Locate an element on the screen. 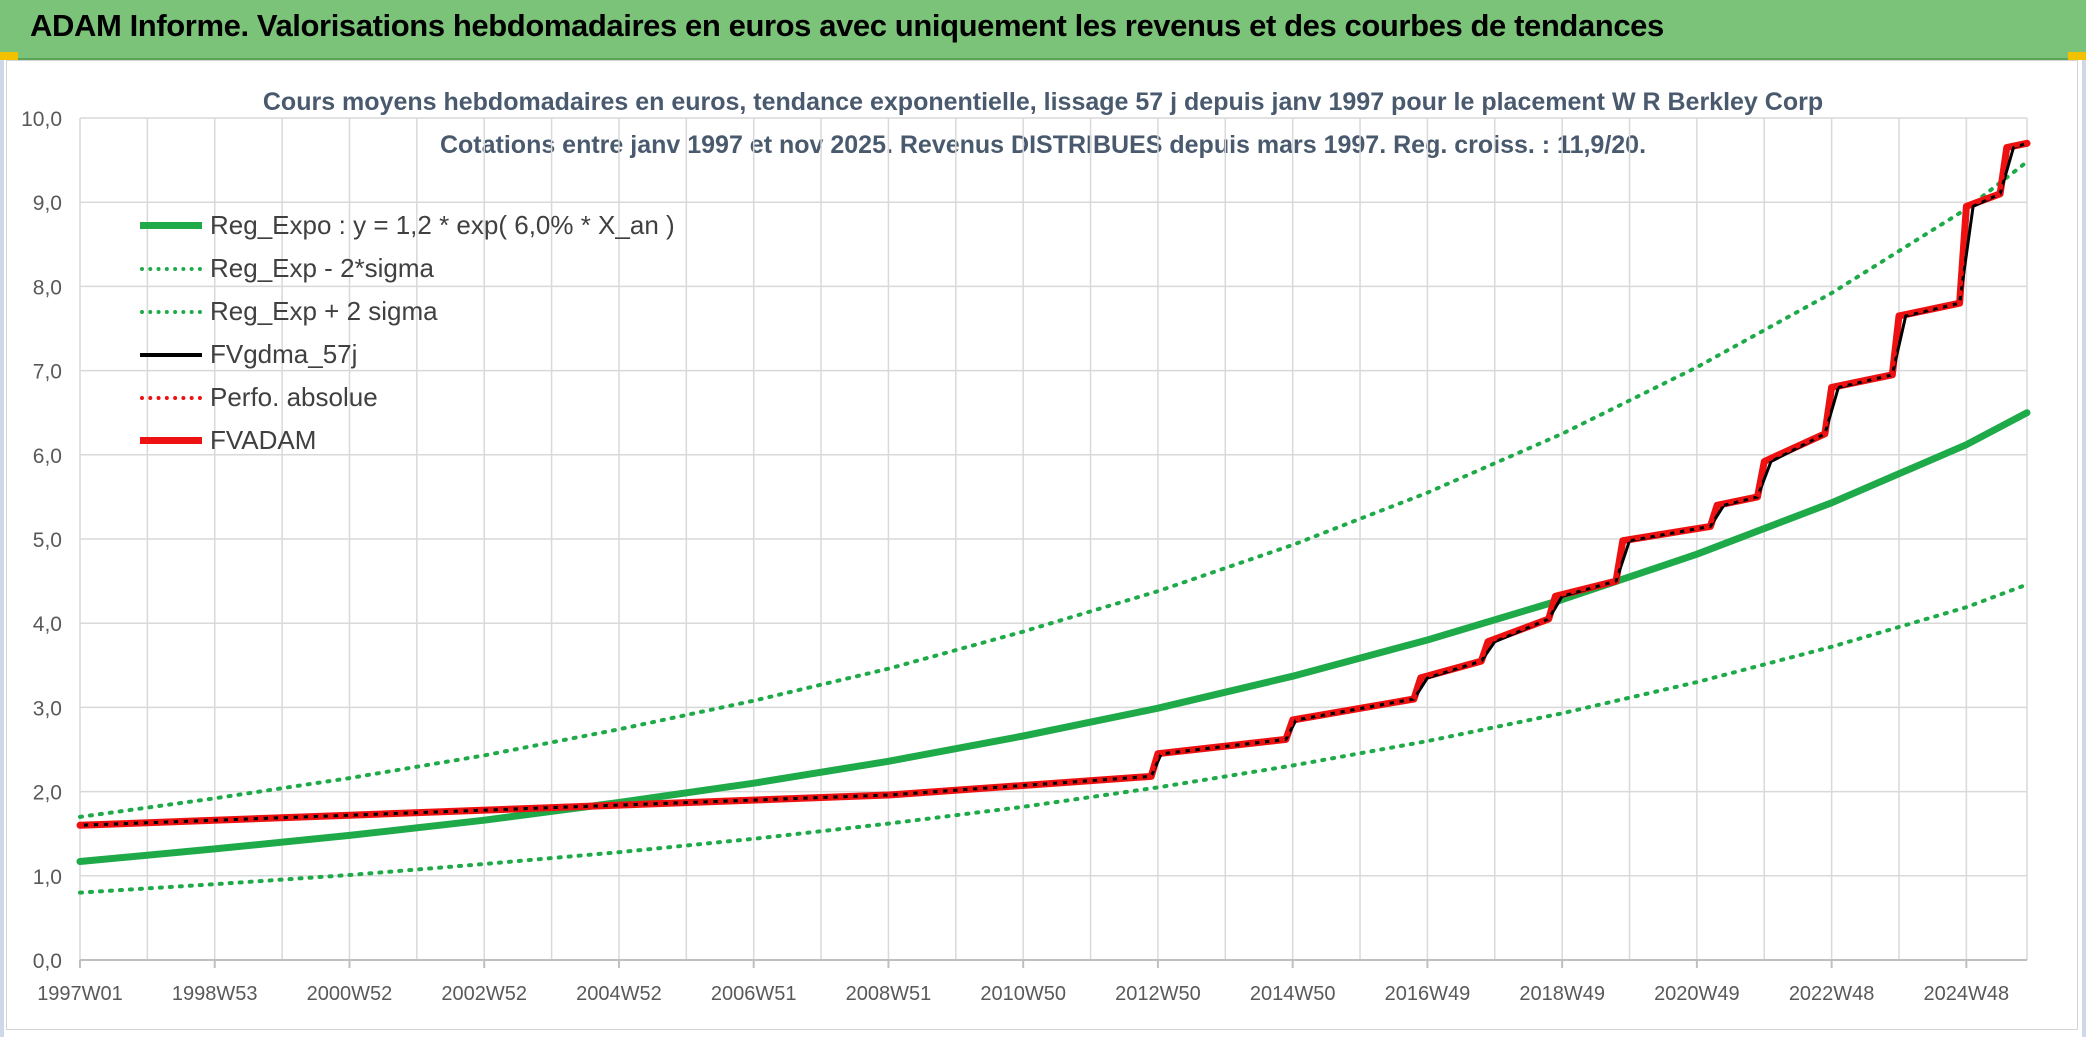 This screenshot has height=1037, width=2086. legend-item: Reg_Exp + 2 sigma is located at coordinates (407, 311).